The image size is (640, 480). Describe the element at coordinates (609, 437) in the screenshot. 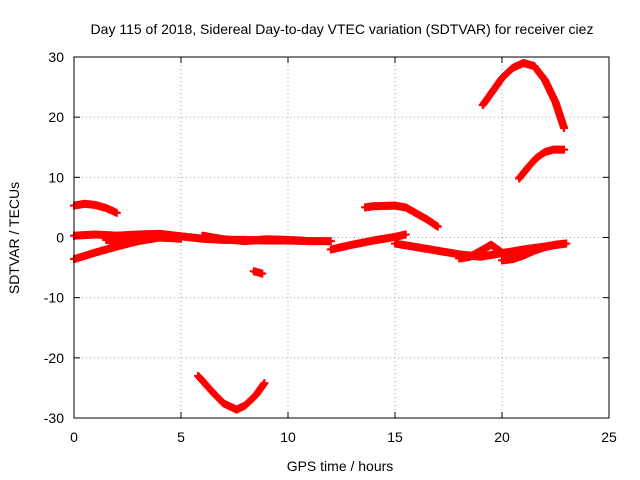

I see `x-tick-label: 25` at that location.